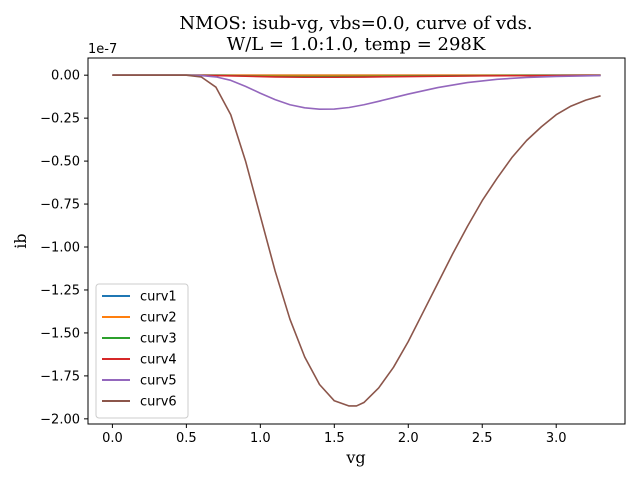 The image size is (640, 480). I want to click on x-tick-label: 2.5, so click(482, 438).